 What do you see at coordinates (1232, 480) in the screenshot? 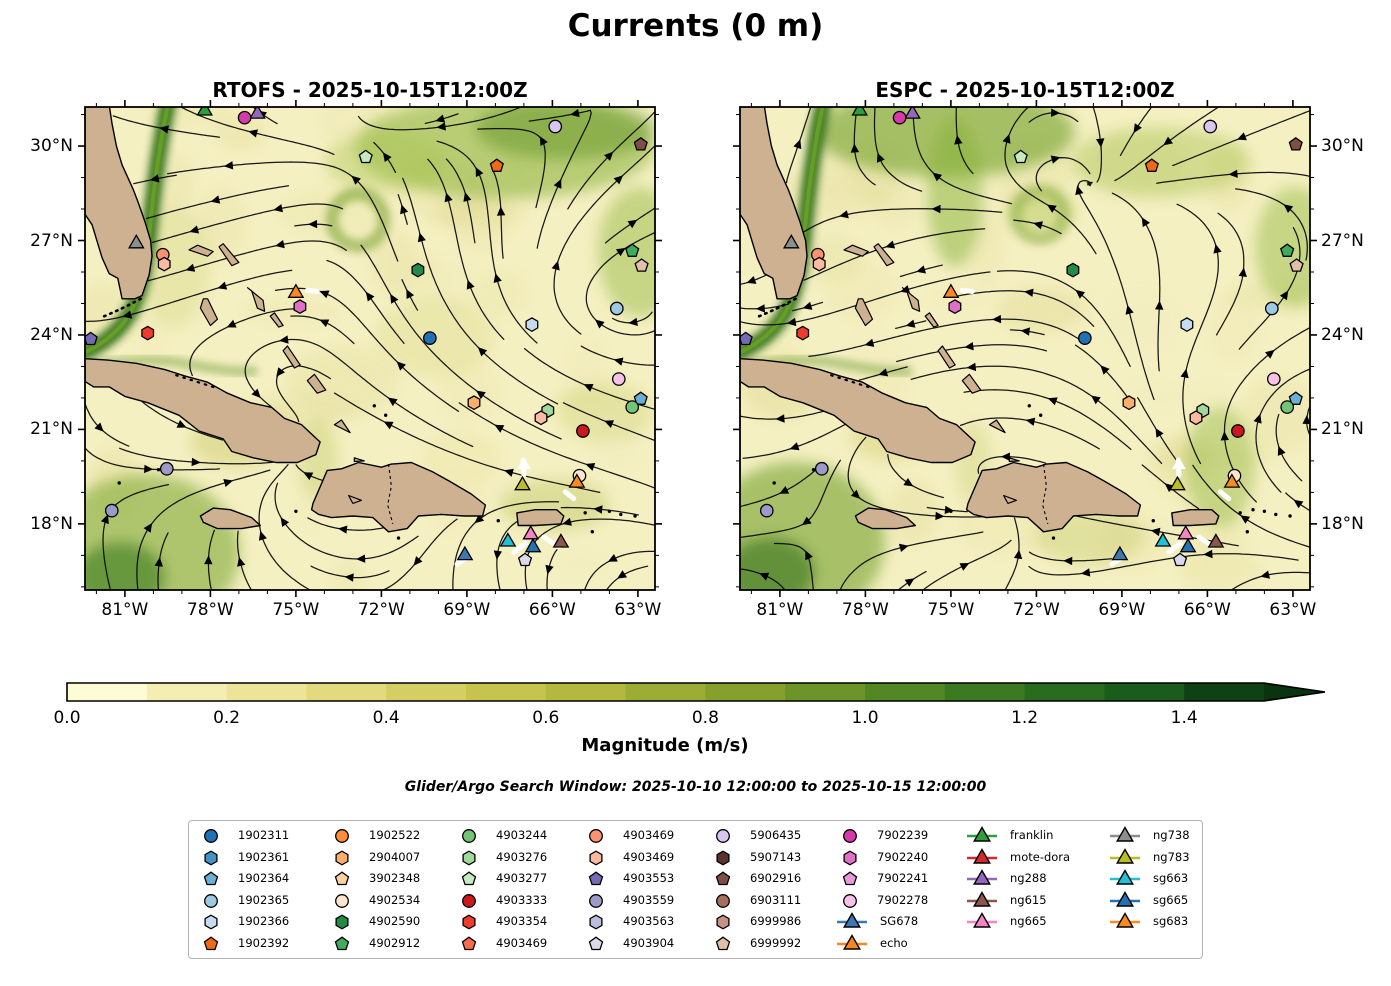
I see `marker-sg683` at bounding box center [1232, 480].